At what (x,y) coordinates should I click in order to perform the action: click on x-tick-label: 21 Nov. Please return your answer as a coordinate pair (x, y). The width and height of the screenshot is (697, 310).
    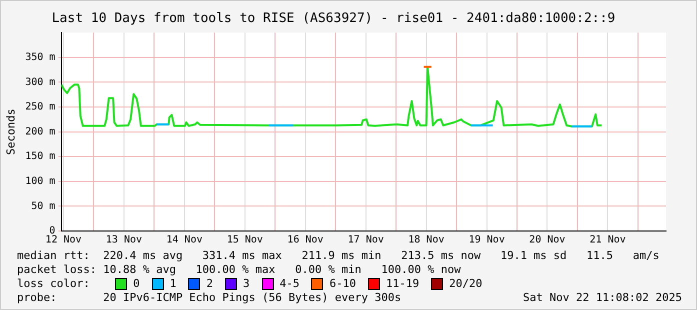
    Looking at the image, I should click on (608, 240).